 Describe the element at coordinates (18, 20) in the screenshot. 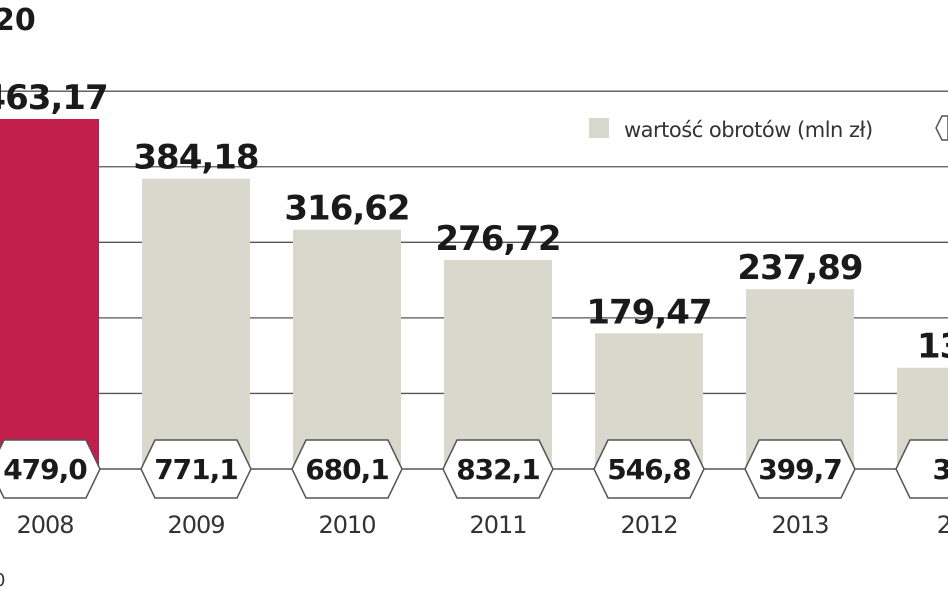

I see `chart-title-fragment: 20` at that location.